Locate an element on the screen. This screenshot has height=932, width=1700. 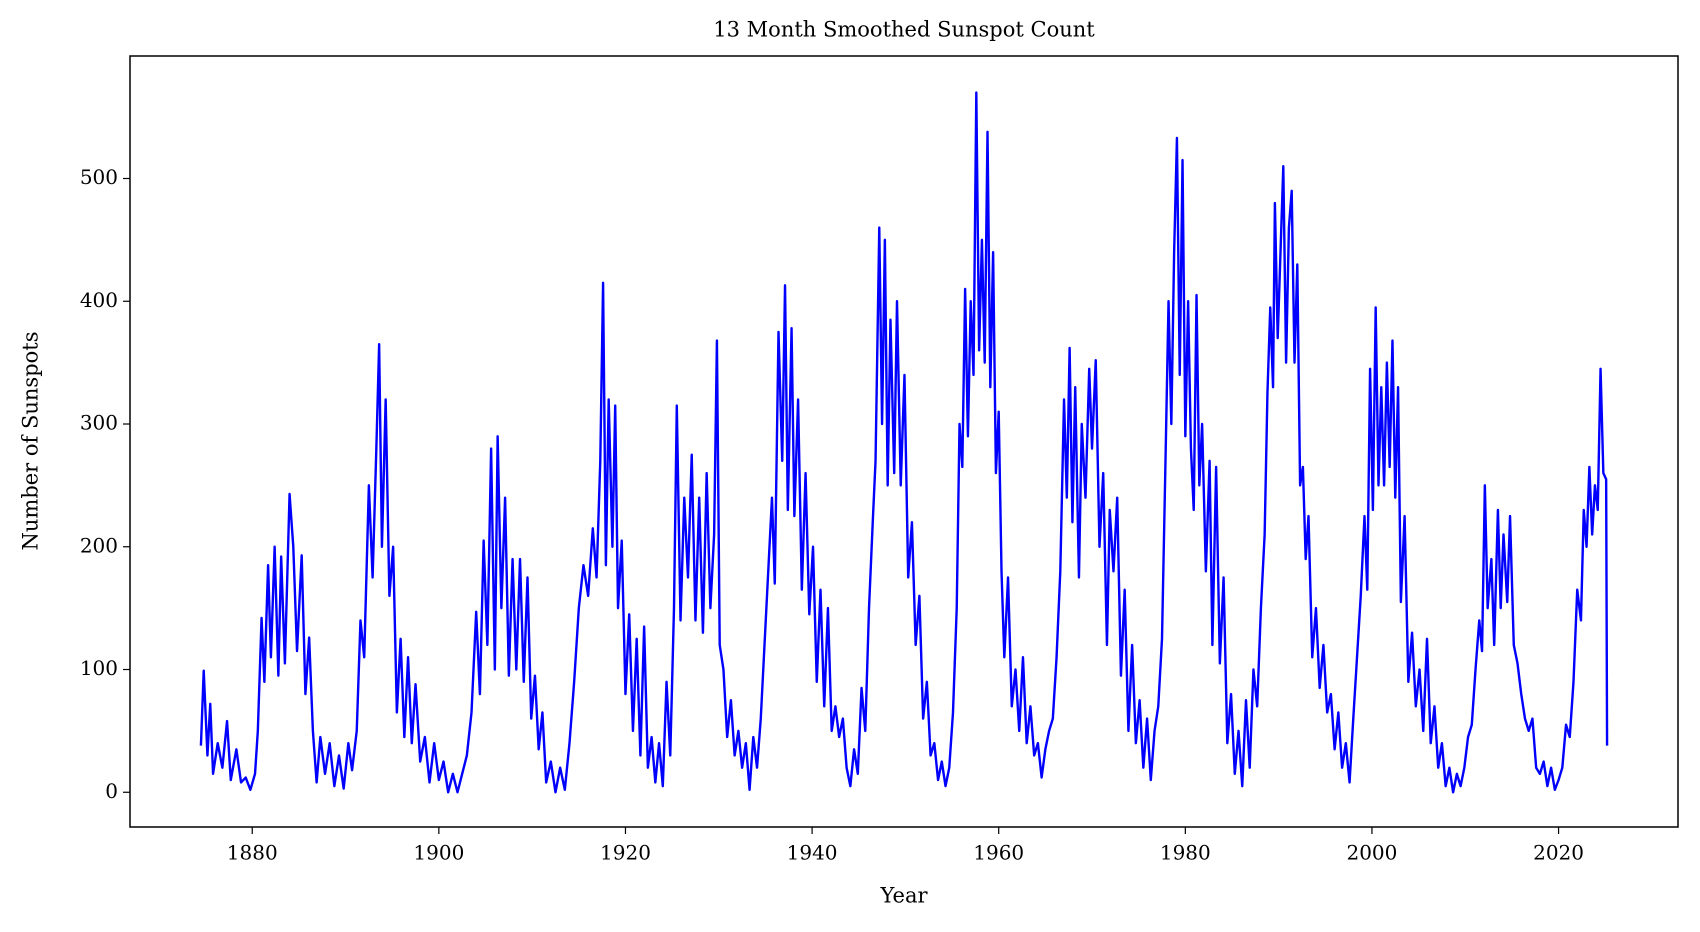
y-tick-label: 400 is located at coordinates (99, 300).